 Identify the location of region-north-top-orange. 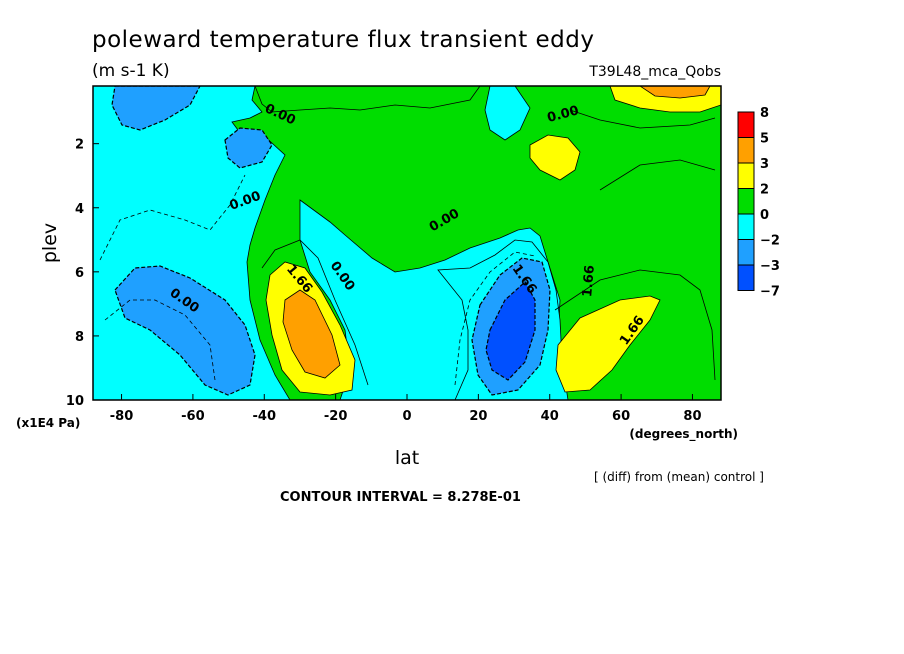
(675, 92).